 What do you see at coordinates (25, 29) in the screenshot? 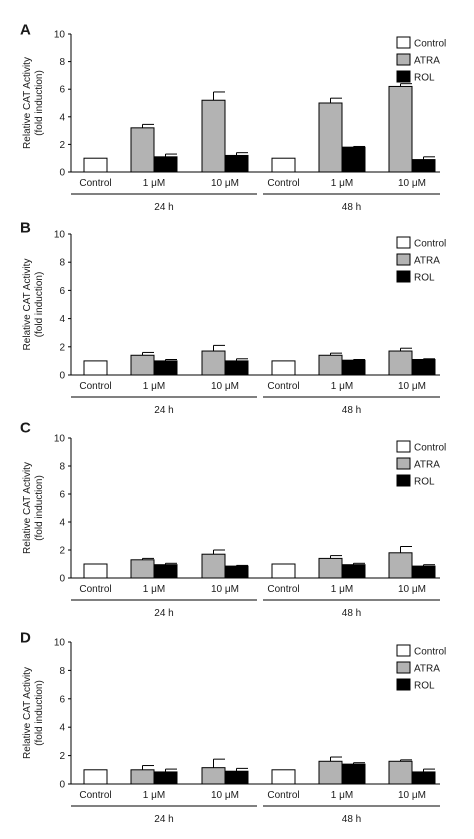
I see `panel-label: A` at bounding box center [25, 29].